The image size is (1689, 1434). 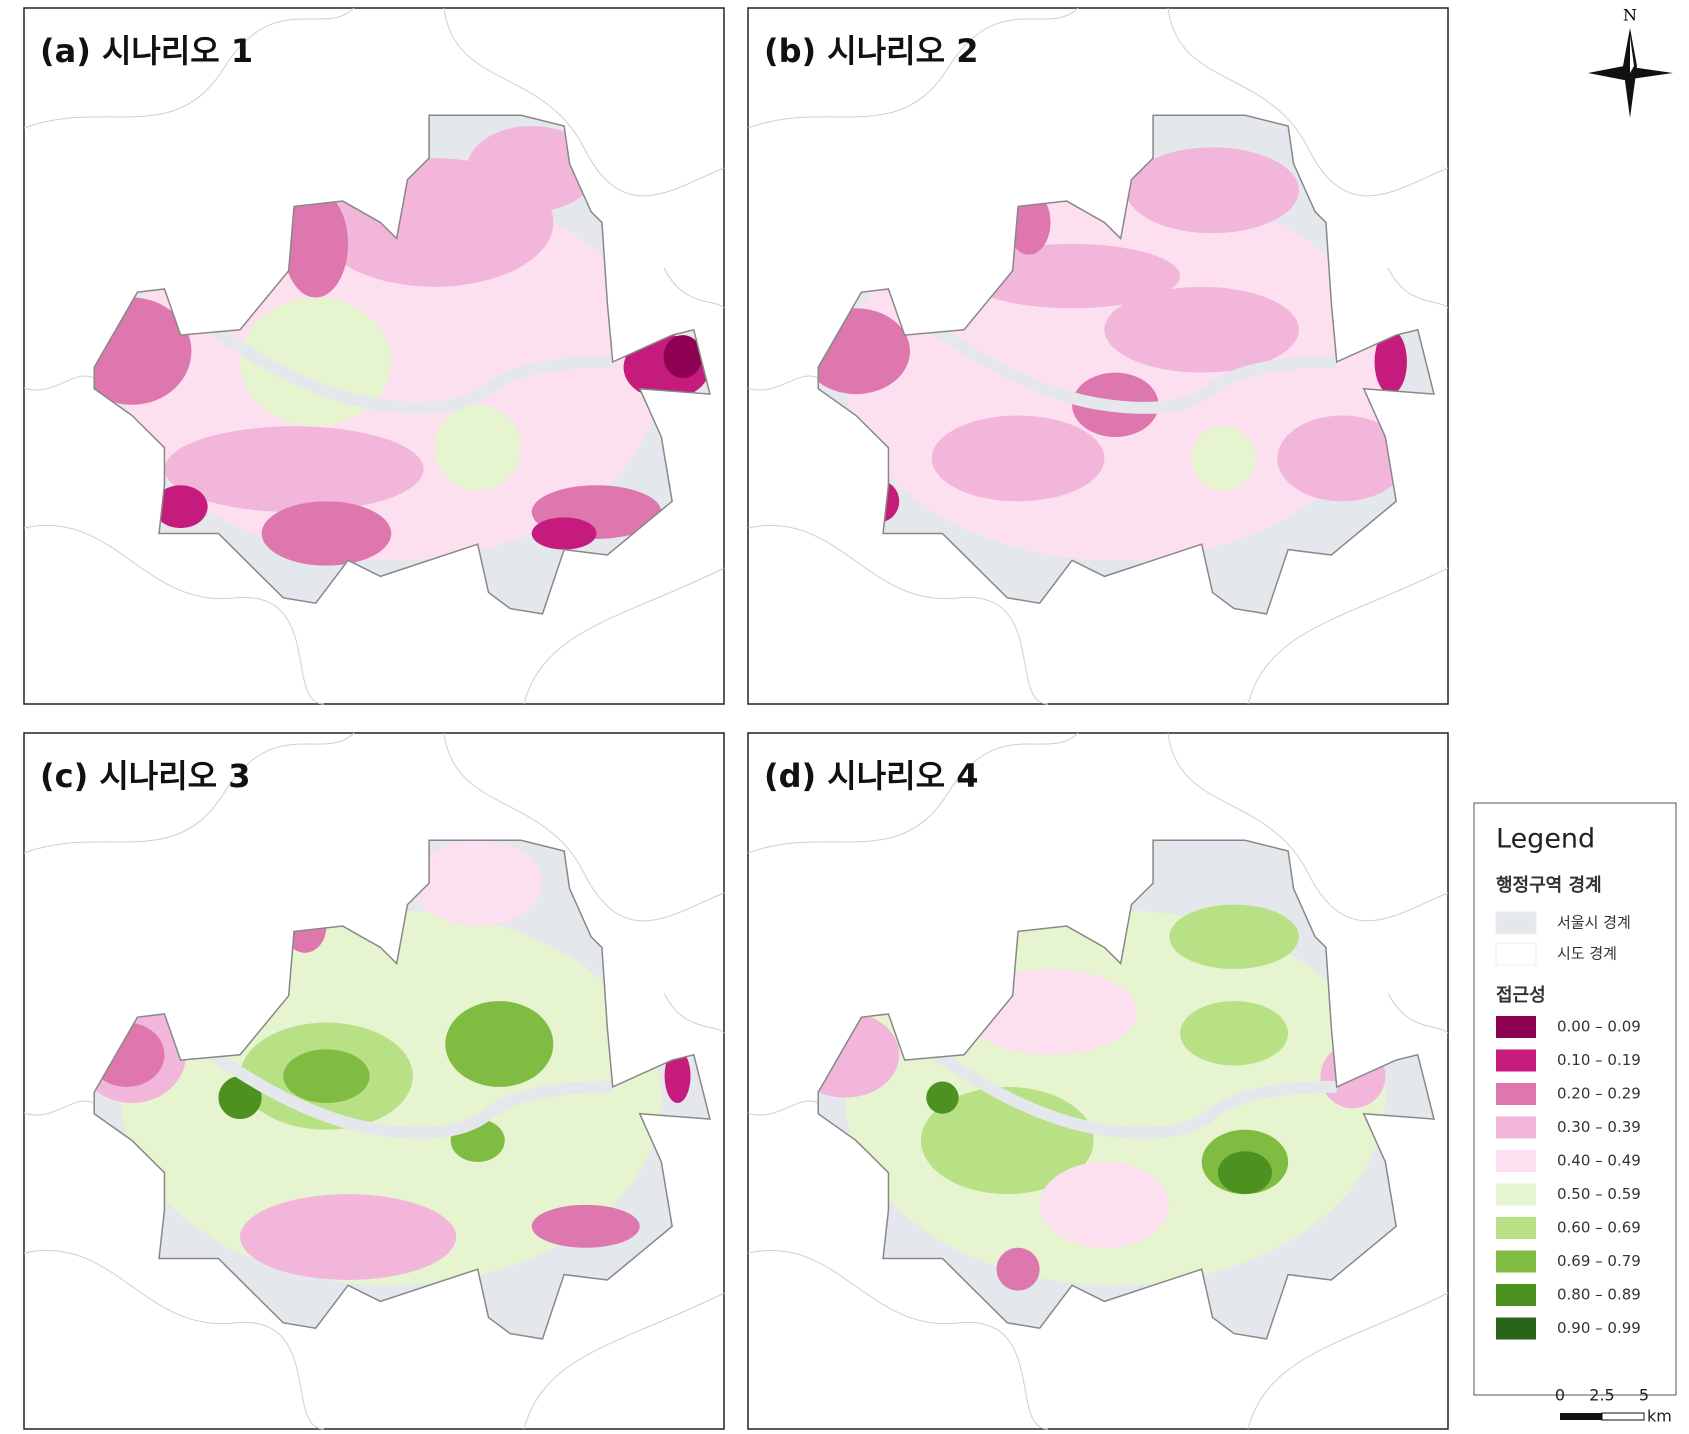 I want to click on legend-label: 0.00 – 0.09, so click(x=1599, y=1027).